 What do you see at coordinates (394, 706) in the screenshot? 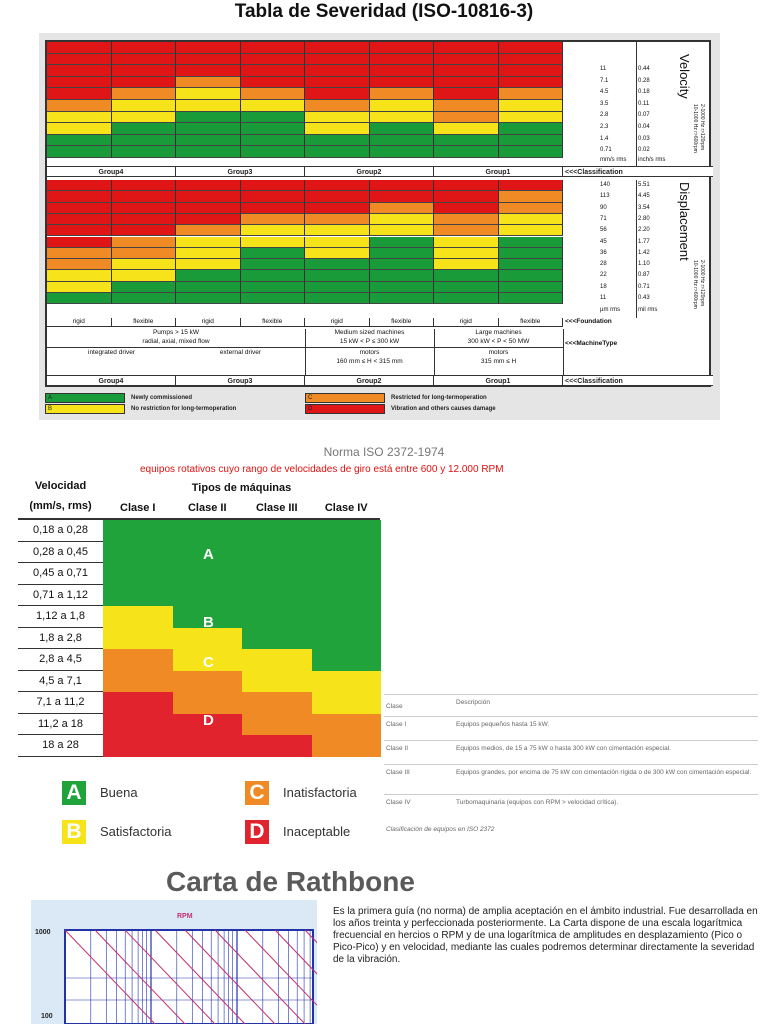
I see `header-clase: Clase` at bounding box center [394, 706].